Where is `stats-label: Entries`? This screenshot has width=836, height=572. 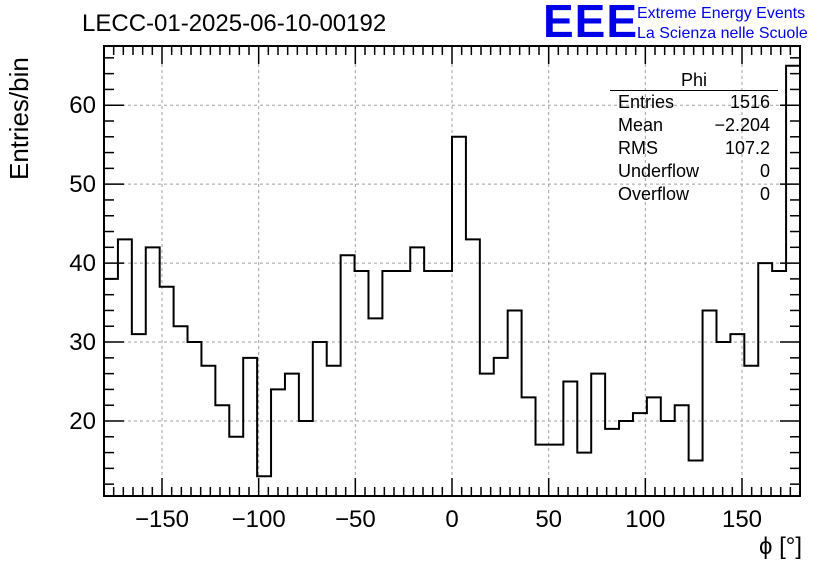
stats-label: Entries is located at coordinates (646, 102).